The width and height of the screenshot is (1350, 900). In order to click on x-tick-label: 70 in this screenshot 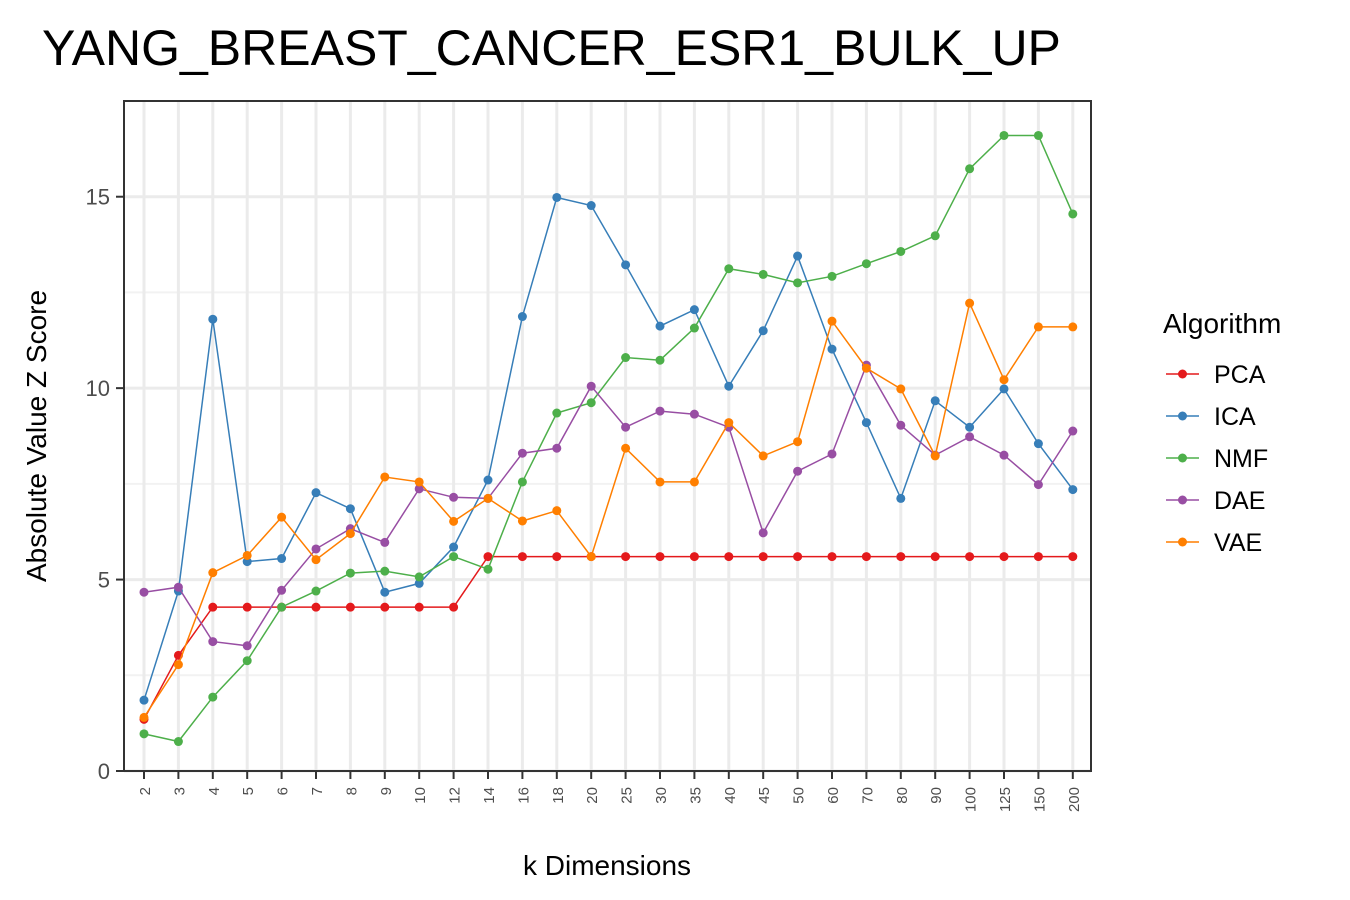, I will do `click(867, 795)`.